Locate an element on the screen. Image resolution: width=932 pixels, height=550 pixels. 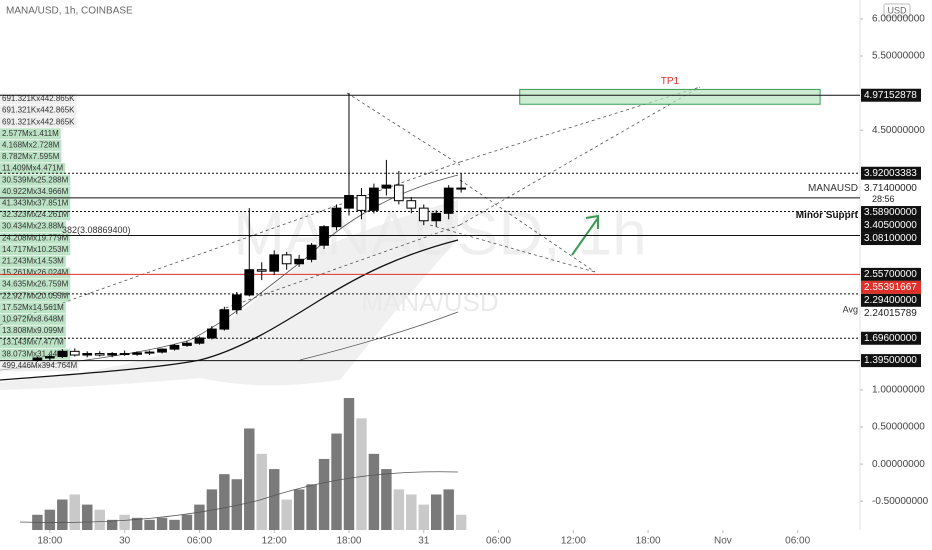
price-label: 3.71400000 is located at coordinates (890, 188).